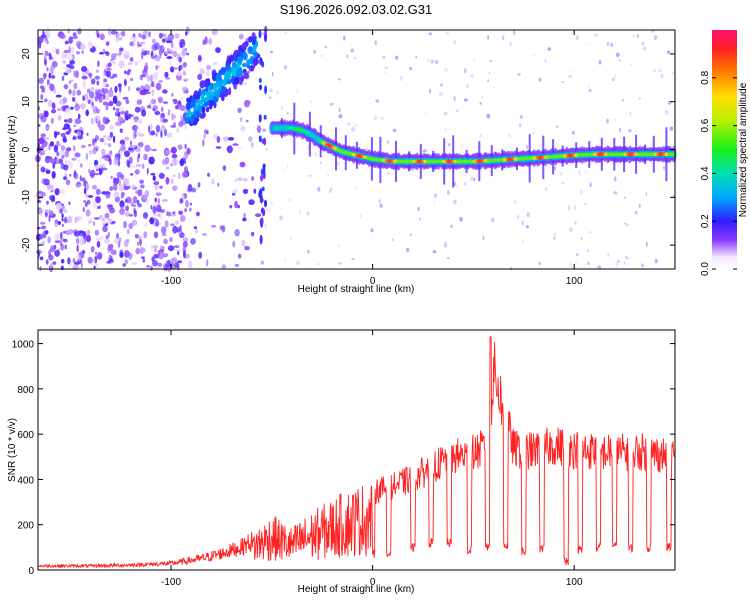  What do you see at coordinates (26, 244) in the screenshot?
I see `y-tick-label: -20` at bounding box center [26, 244].